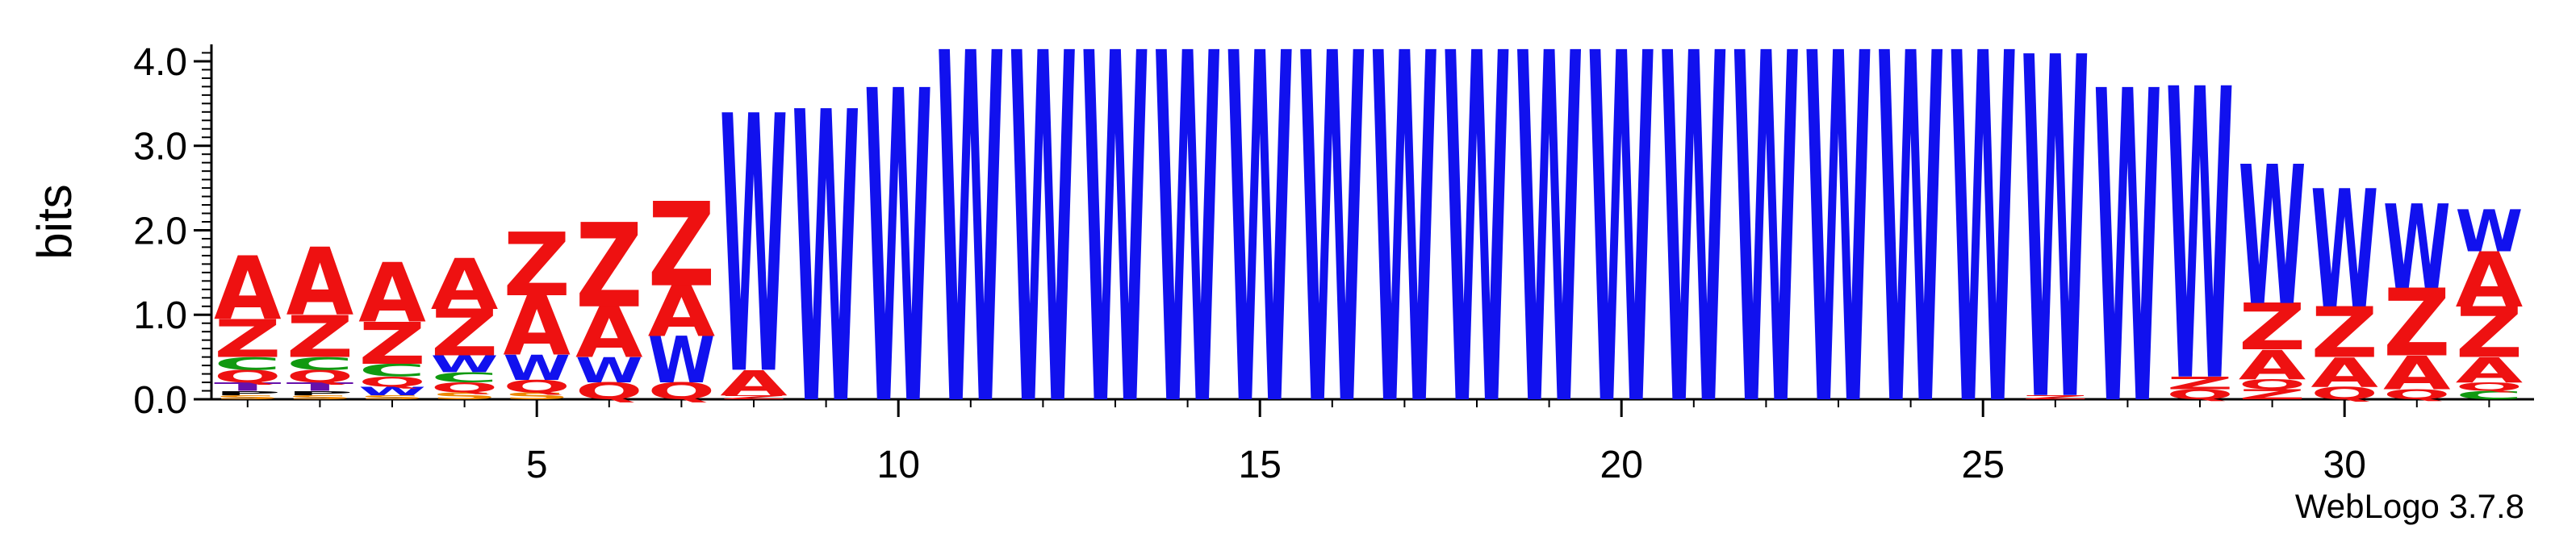 The height and width of the screenshot is (538, 2576). I want to click on x-tick-label: 30, so click(2344, 465).